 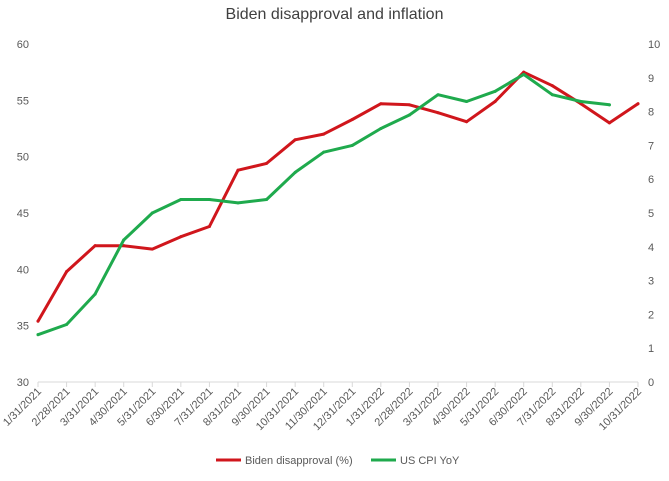 I want to click on y-right-tick-label: 9, so click(x=651, y=79).